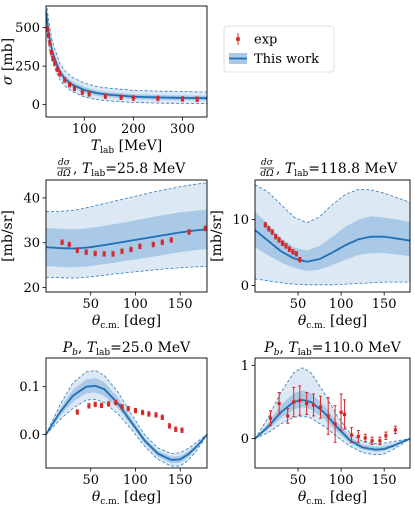 The height and width of the screenshot is (508, 415). I want to click on legend-exp-label: exp, so click(265, 40).